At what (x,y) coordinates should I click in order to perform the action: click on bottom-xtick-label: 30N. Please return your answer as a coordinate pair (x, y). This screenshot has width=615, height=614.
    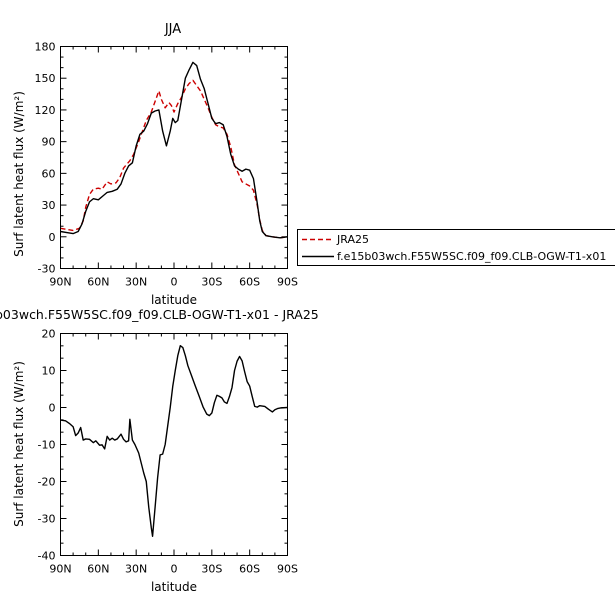
    Looking at the image, I should click on (136, 569).